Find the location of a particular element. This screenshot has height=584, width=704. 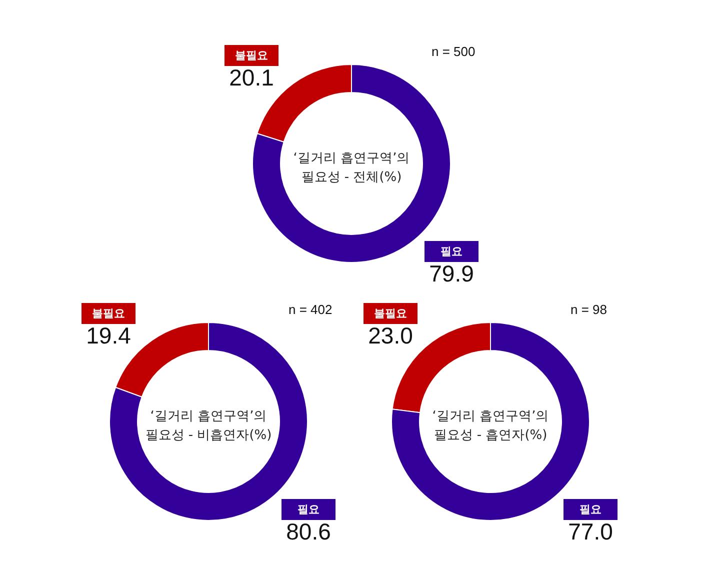

data-label: 19.4 is located at coordinates (109, 335).